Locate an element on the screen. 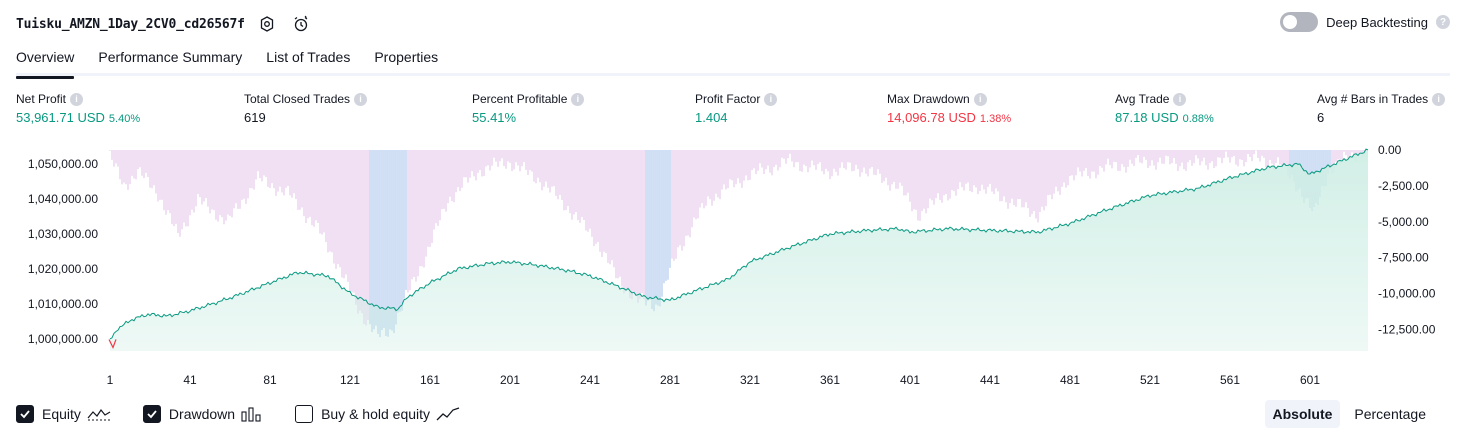 Image resolution: width=1466 pixels, height=438 pixels. buy-hold-label: Buy & hold equity is located at coordinates (376, 414).